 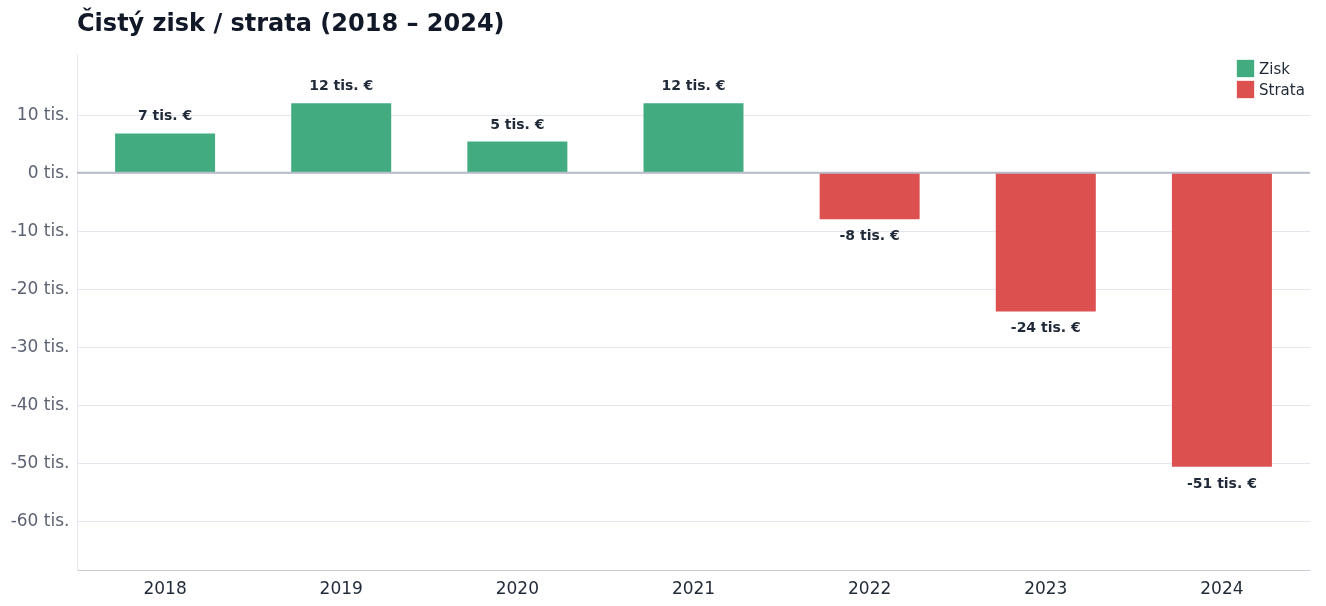 What do you see at coordinates (1222, 587) in the screenshot?
I see `x-tick-label: 2024` at bounding box center [1222, 587].